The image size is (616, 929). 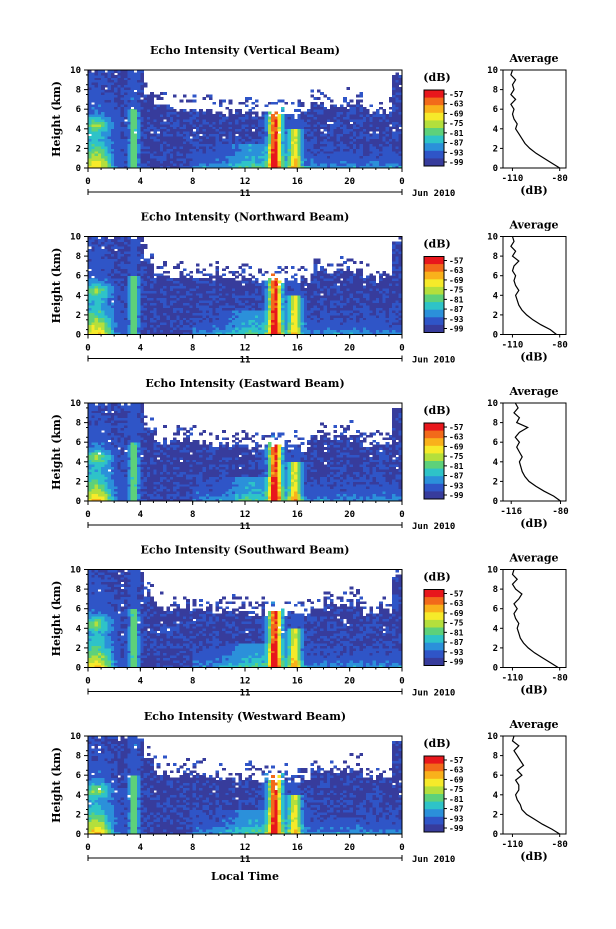 What do you see at coordinates (456, 123) in the screenshot?
I see `colorbar-label: -75` at bounding box center [456, 123].